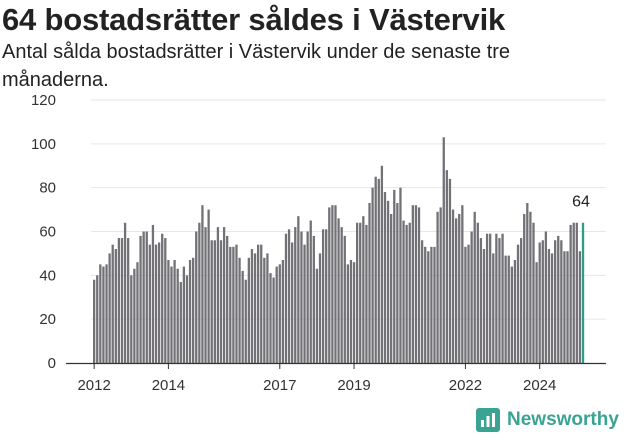 Image resolution: width=631 pixels, height=439 pixels. Describe the element at coordinates (43, 100) in the screenshot. I see `y-tick-label: 120` at that location.